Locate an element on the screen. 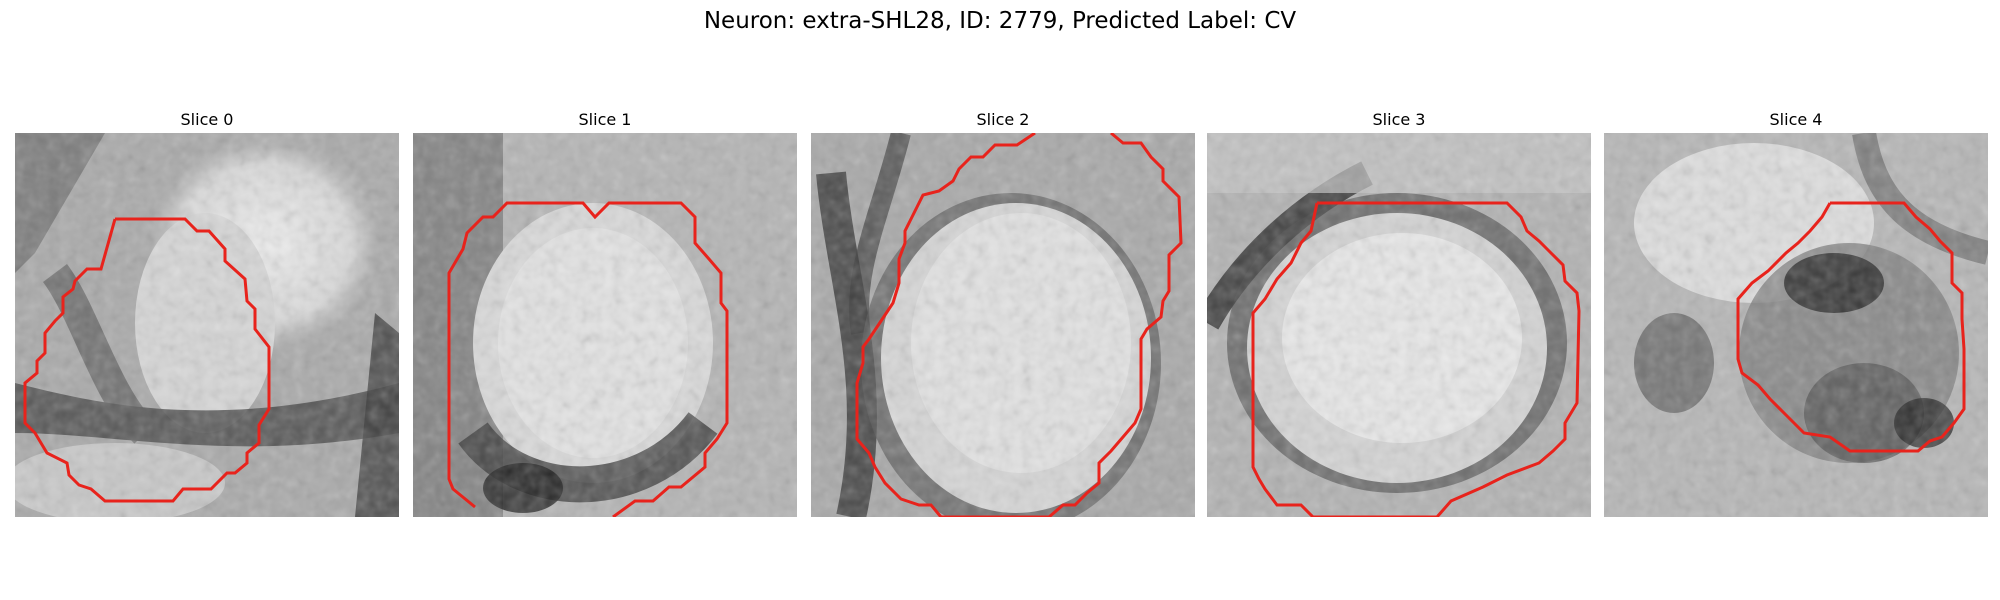 The image size is (2000, 600). slice-title-1: Slice 1 is located at coordinates (605, 119).